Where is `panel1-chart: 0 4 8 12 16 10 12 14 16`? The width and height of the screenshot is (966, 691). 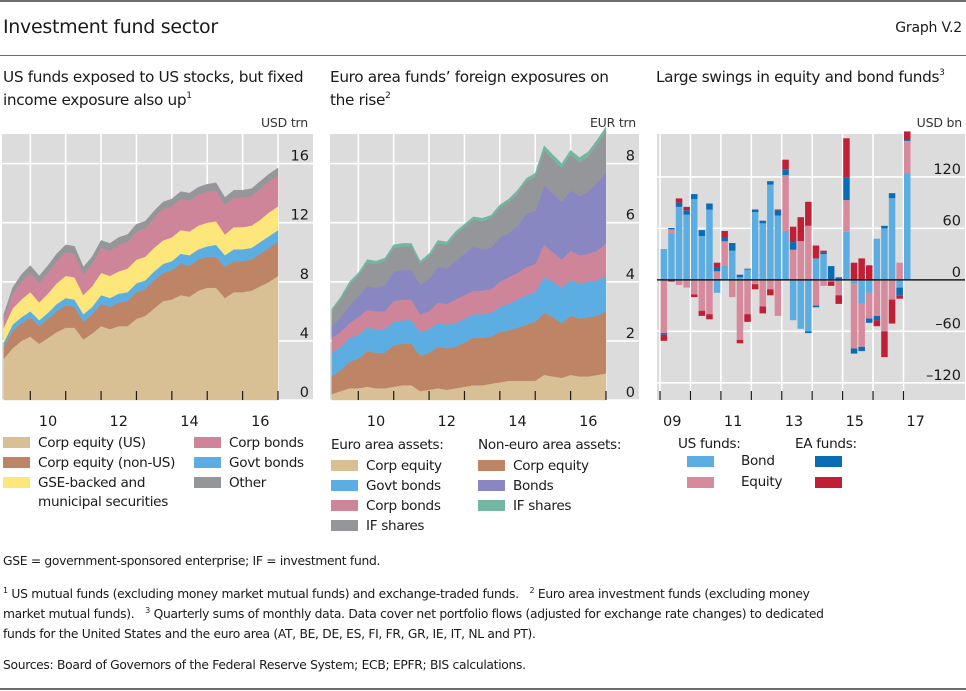 panel1-chart: 0 4 8 12 16 10 12 14 16 is located at coordinates (157, 282).